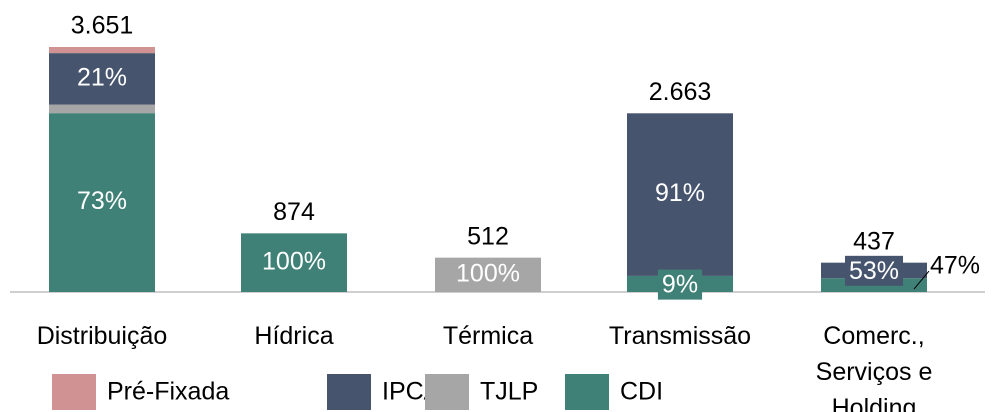 Image resolution: width=997 pixels, height=412 pixels. I want to click on x-tick-label: Hídrica, so click(294, 336).